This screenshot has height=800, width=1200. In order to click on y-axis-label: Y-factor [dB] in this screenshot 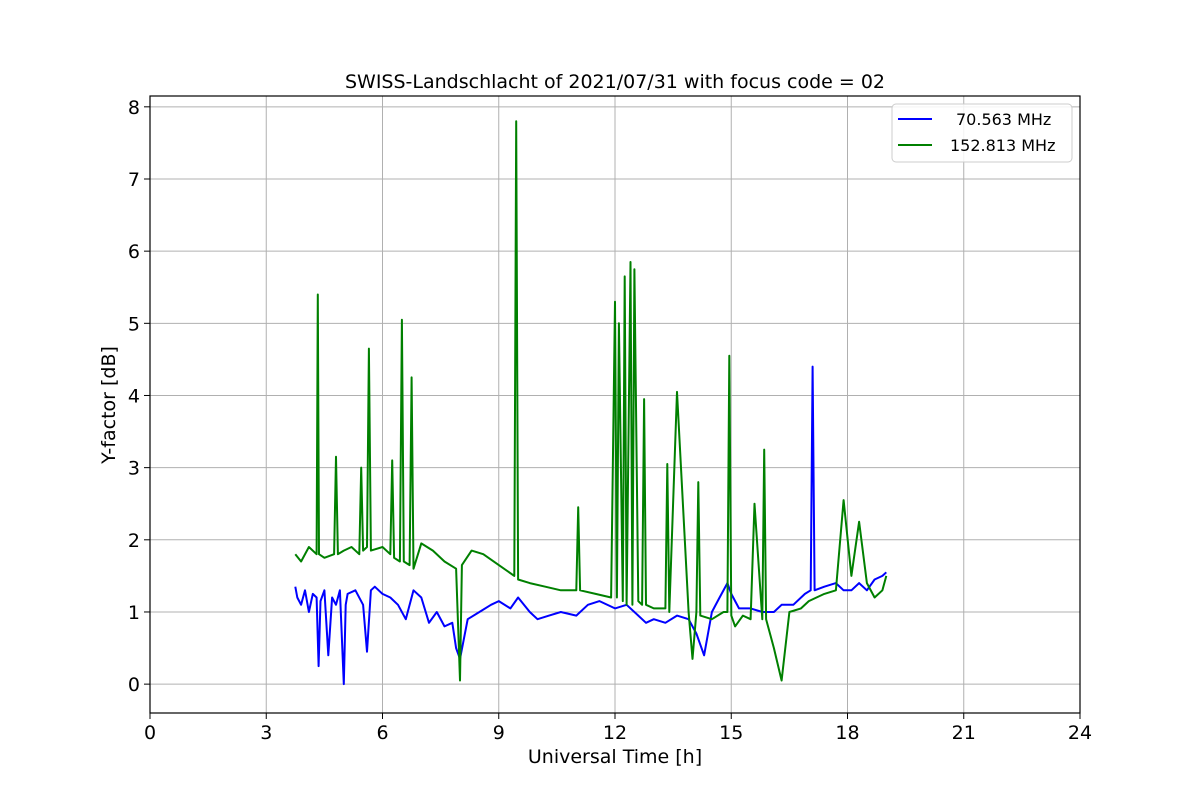, I will do `click(109, 405)`.